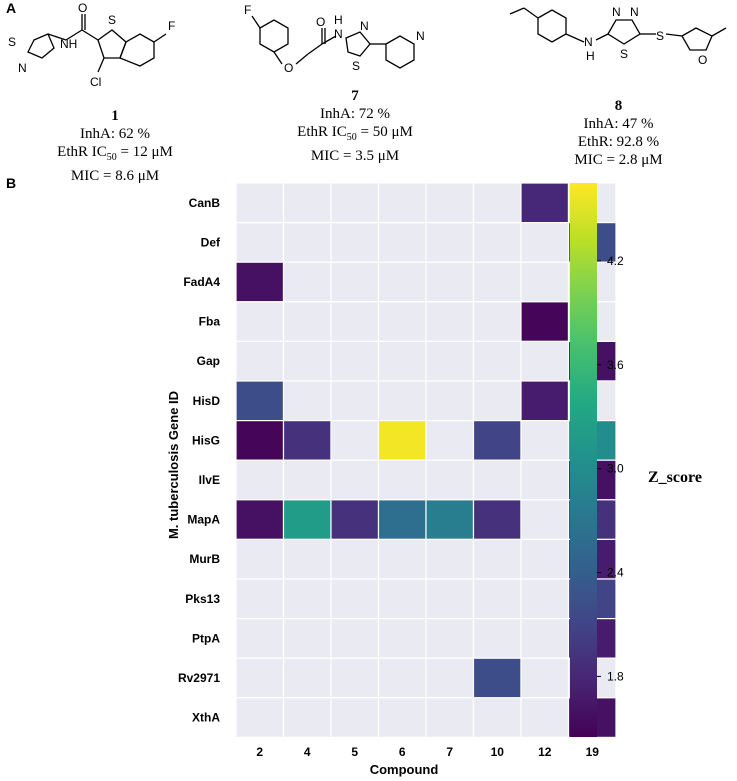 Image resolution: width=737 pixels, height=781 pixels. What do you see at coordinates (675, 477) in the screenshot?
I see `colorbar-label: Z_score` at bounding box center [675, 477].